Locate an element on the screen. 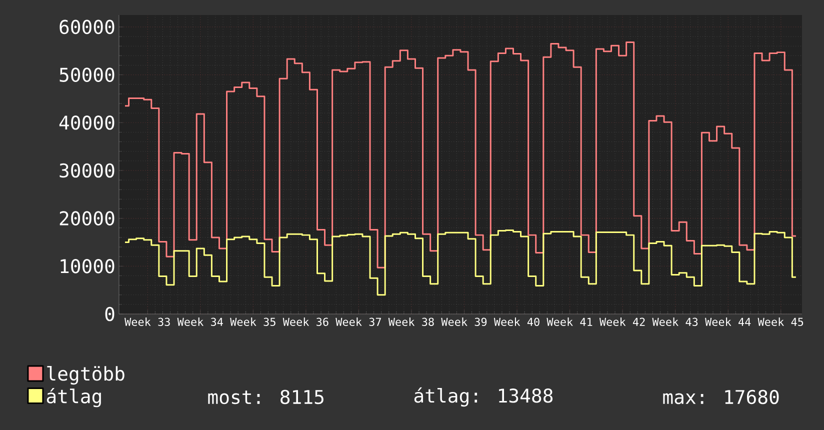  y-tick-label: 30000 is located at coordinates (87, 170).